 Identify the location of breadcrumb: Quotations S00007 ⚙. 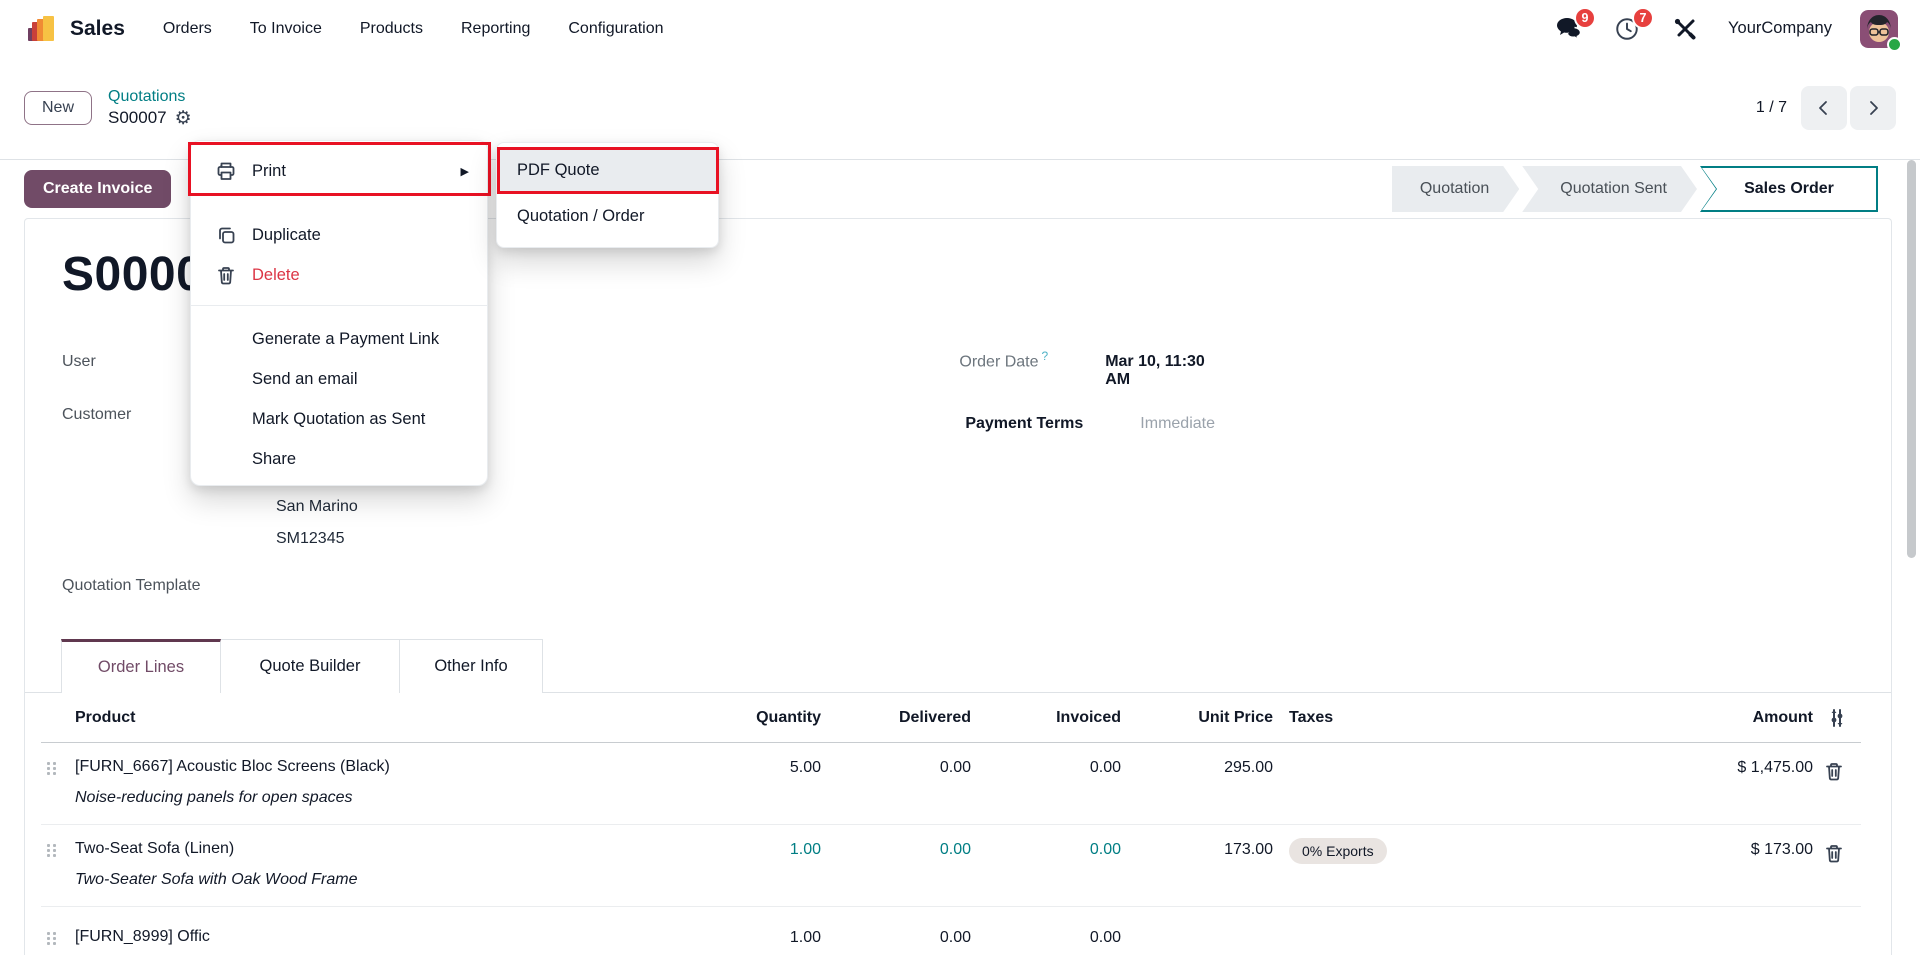
(150, 108).